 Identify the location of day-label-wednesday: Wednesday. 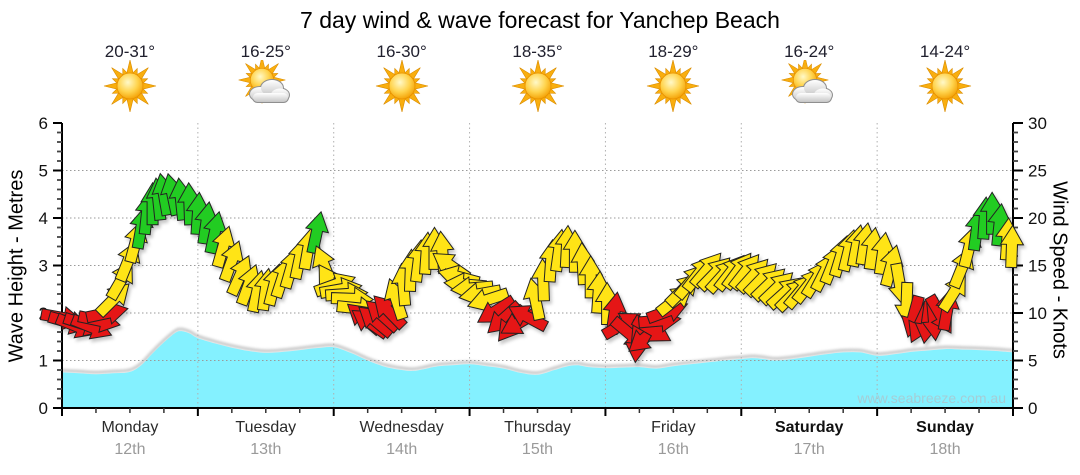
(401, 427).